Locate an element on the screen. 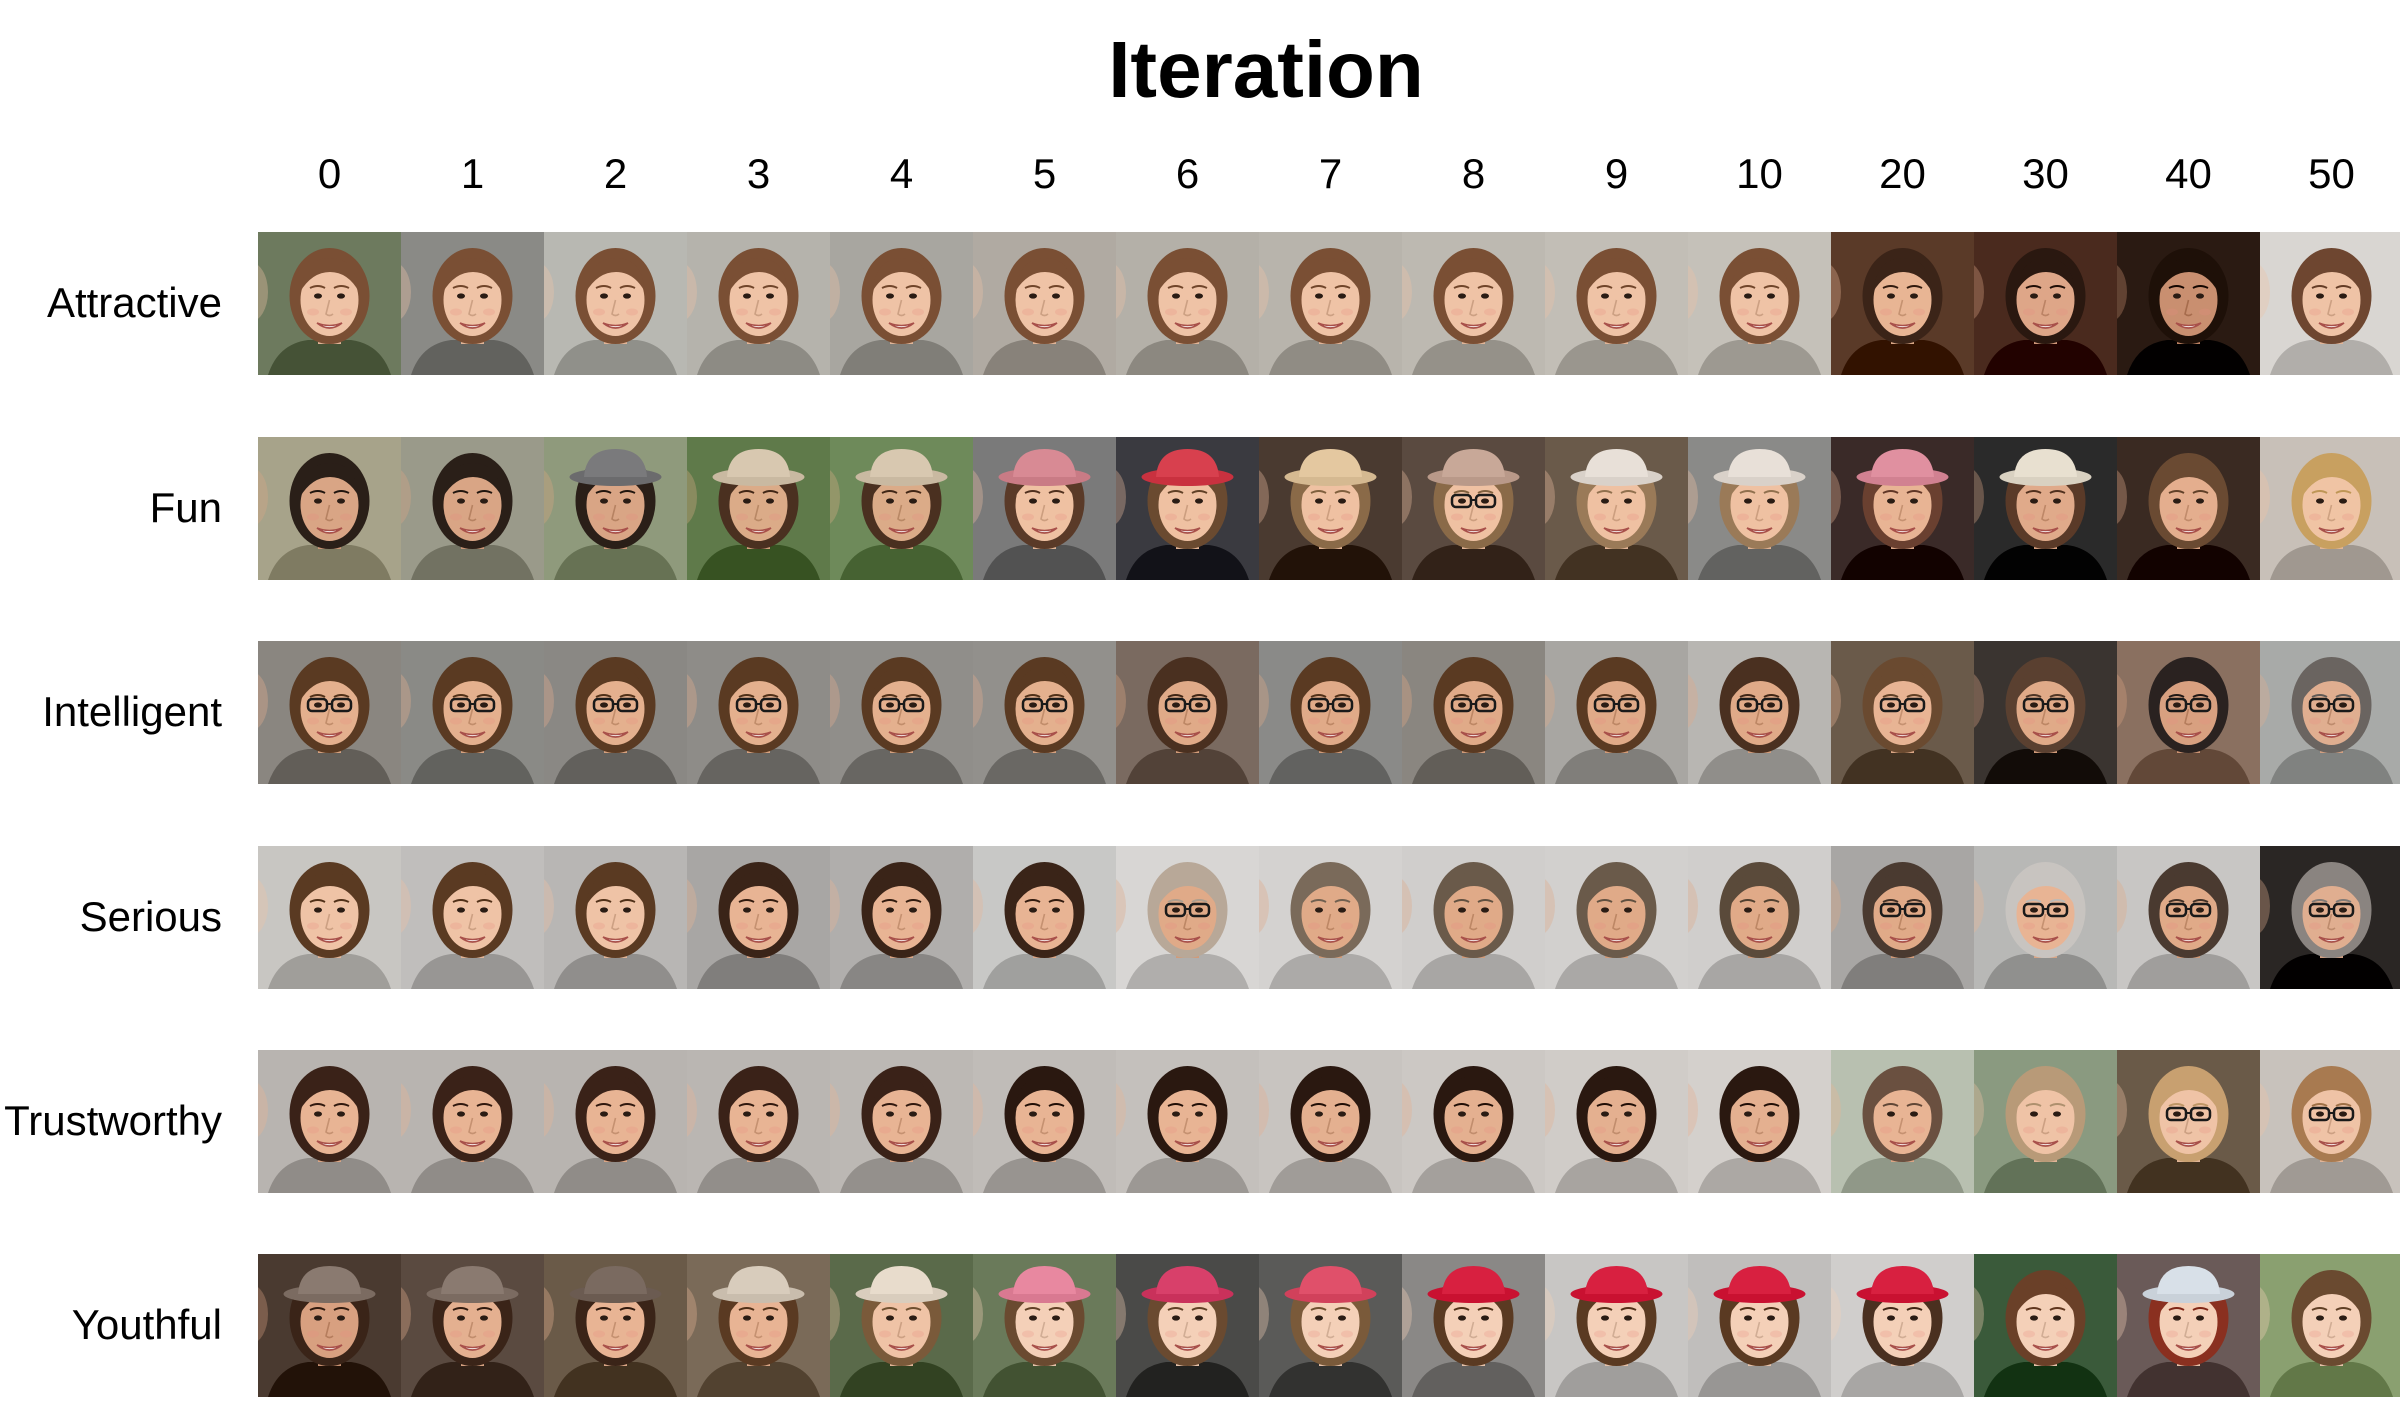  iteration-label: 4 is located at coordinates (901, 173).